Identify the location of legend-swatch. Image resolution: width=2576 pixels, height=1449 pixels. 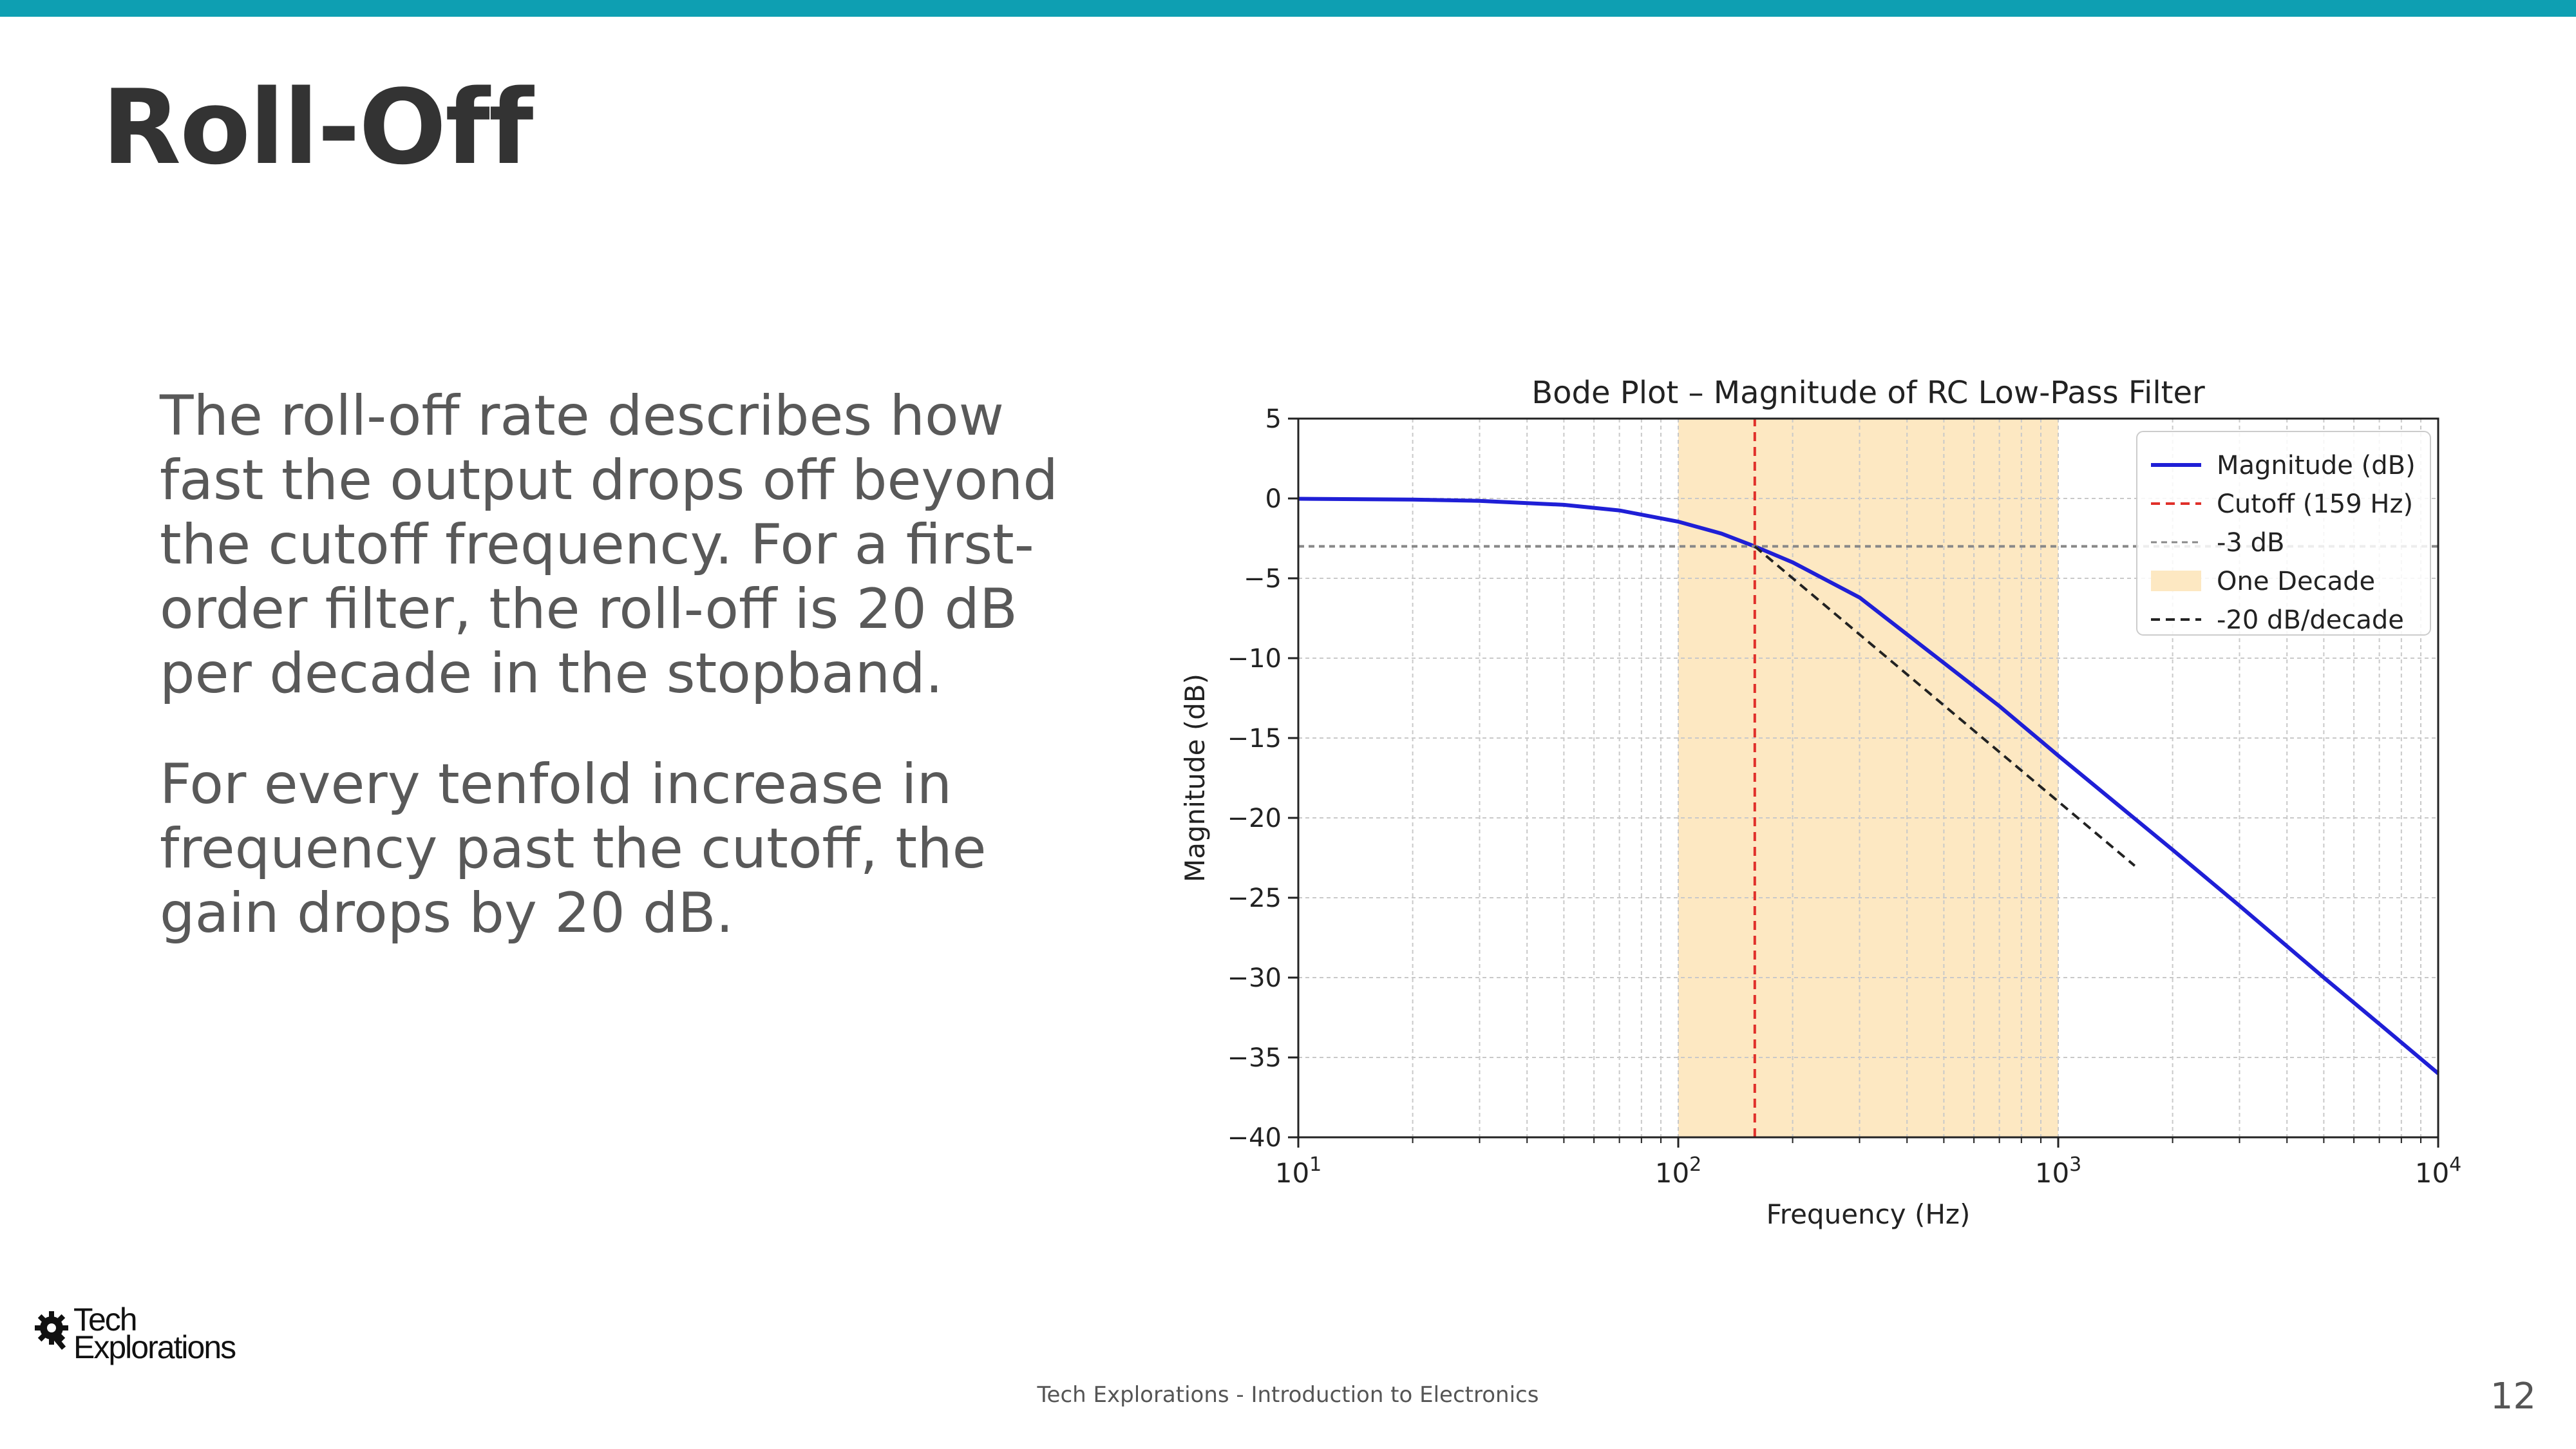
(2176, 581).